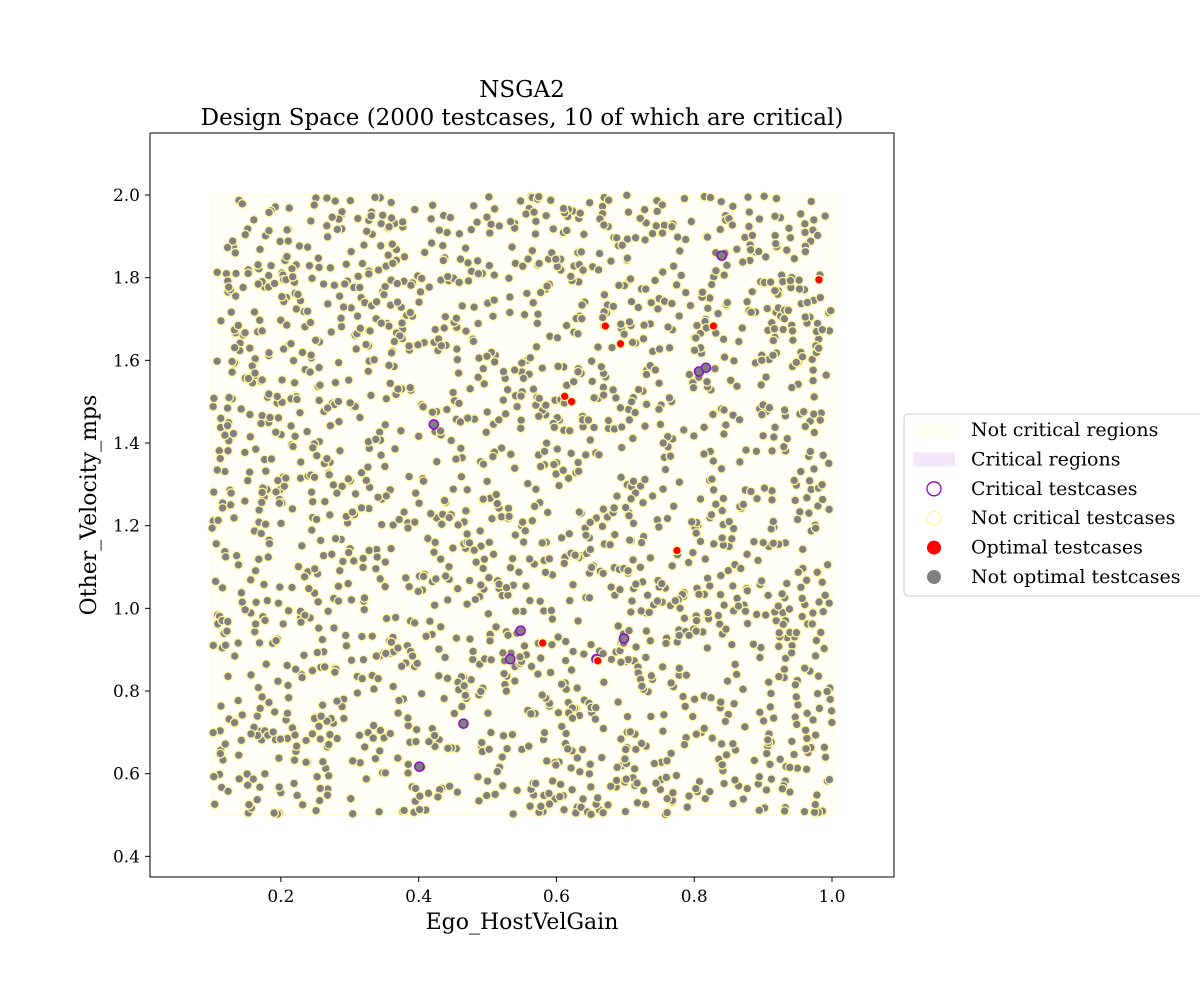 This screenshot has width=1200, height=1000. What do you see at coordinates (831, 897) in the screenshot?
I see `x-tick-label: 1.0` at bounding box center [831, 897].